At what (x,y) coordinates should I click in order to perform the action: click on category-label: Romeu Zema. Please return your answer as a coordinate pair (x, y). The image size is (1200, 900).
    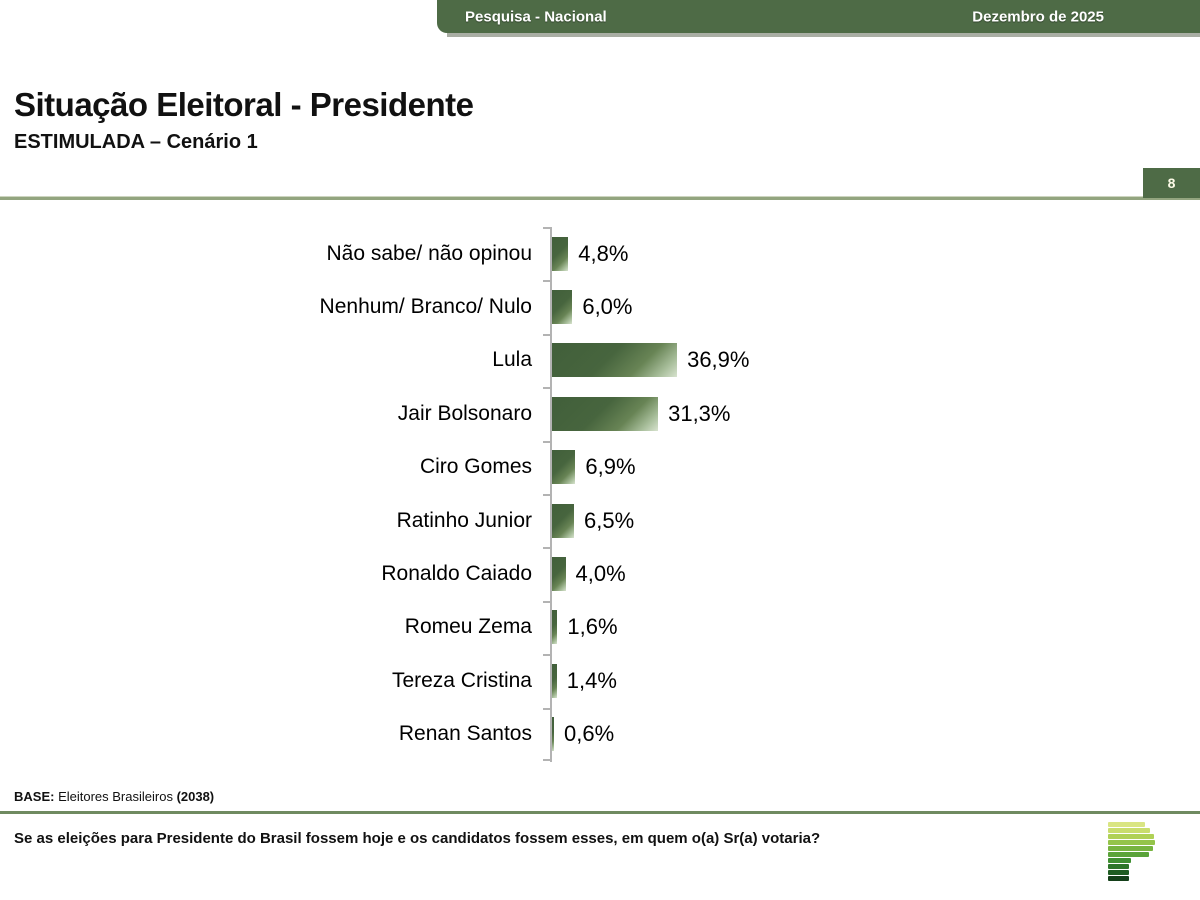
    Looking at the image, I should click on (468, 627).